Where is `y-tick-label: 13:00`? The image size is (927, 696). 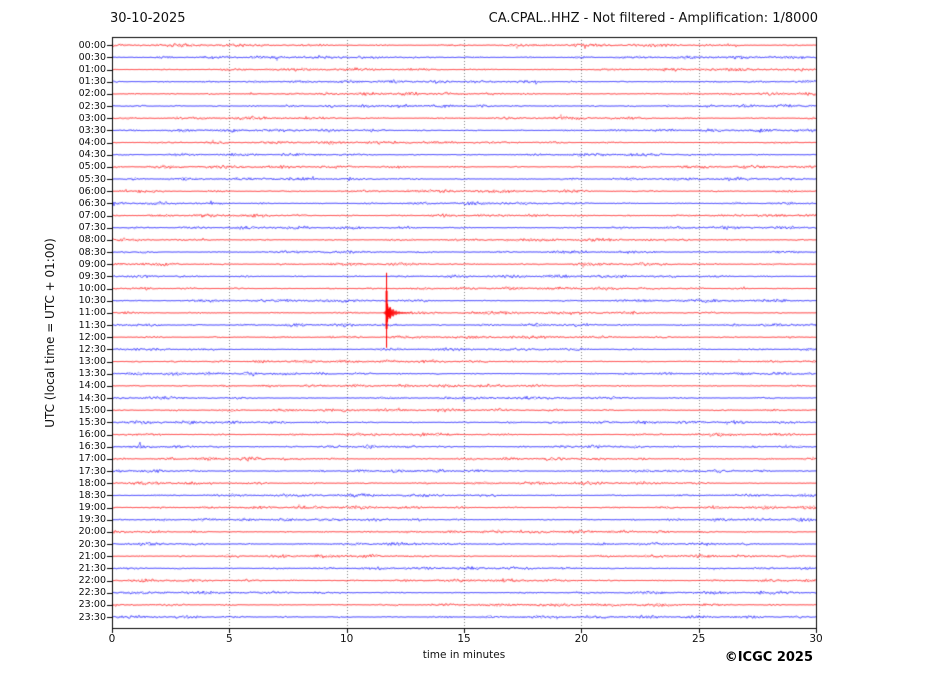 y-tick-label: 13:00 is located at coordinates (92, 361).